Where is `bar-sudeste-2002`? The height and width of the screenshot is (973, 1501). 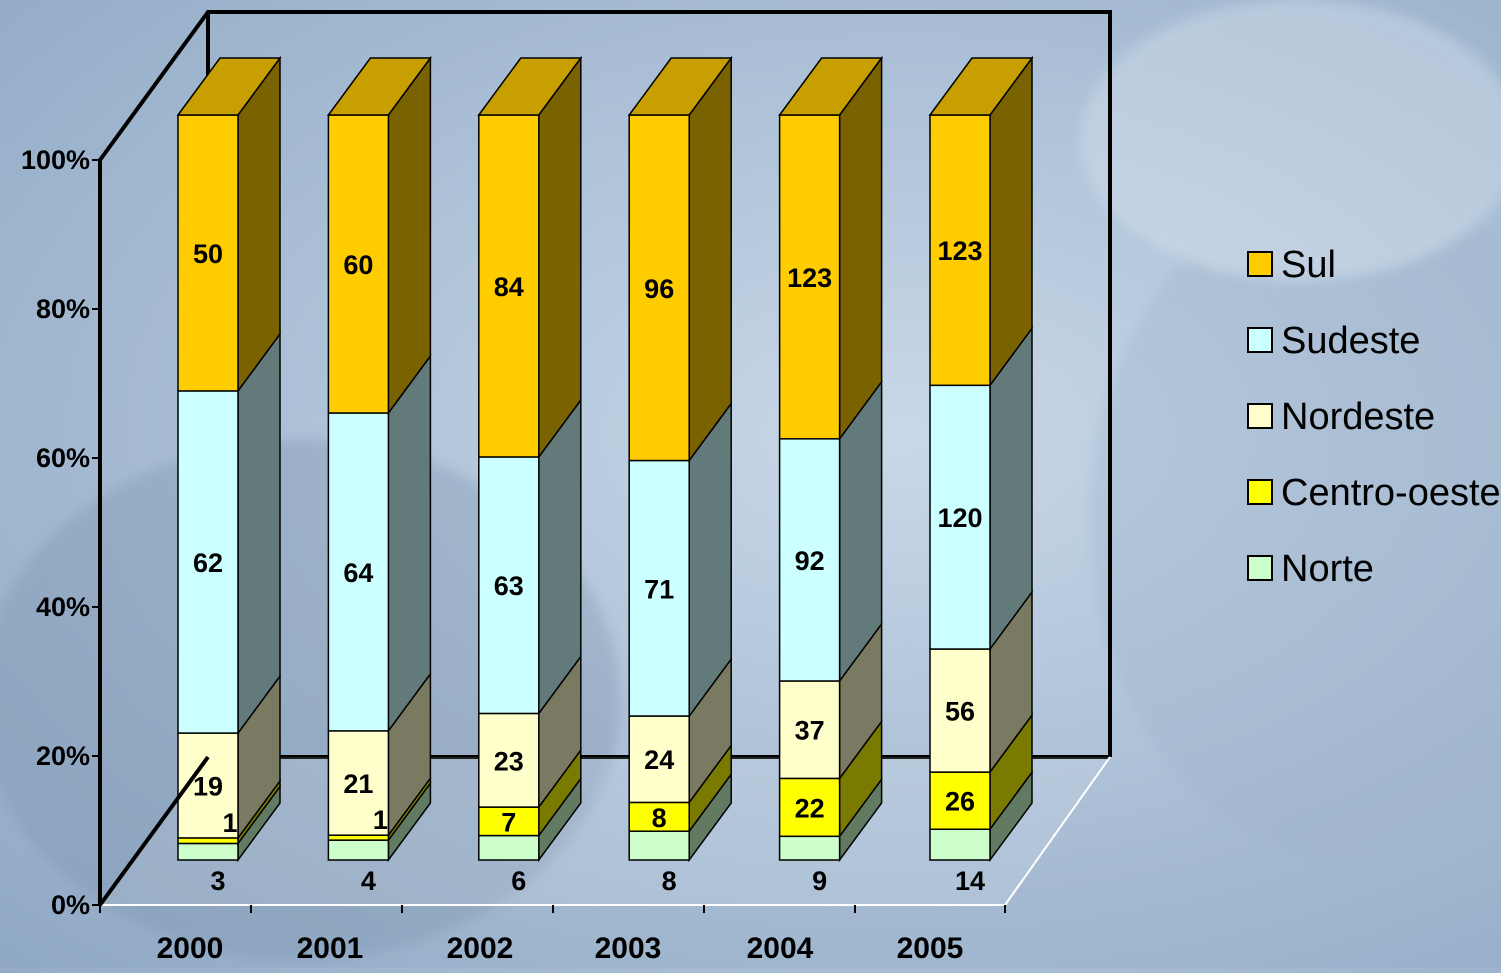
bar-sudeste-2002 is located at coordinates (509, 585).